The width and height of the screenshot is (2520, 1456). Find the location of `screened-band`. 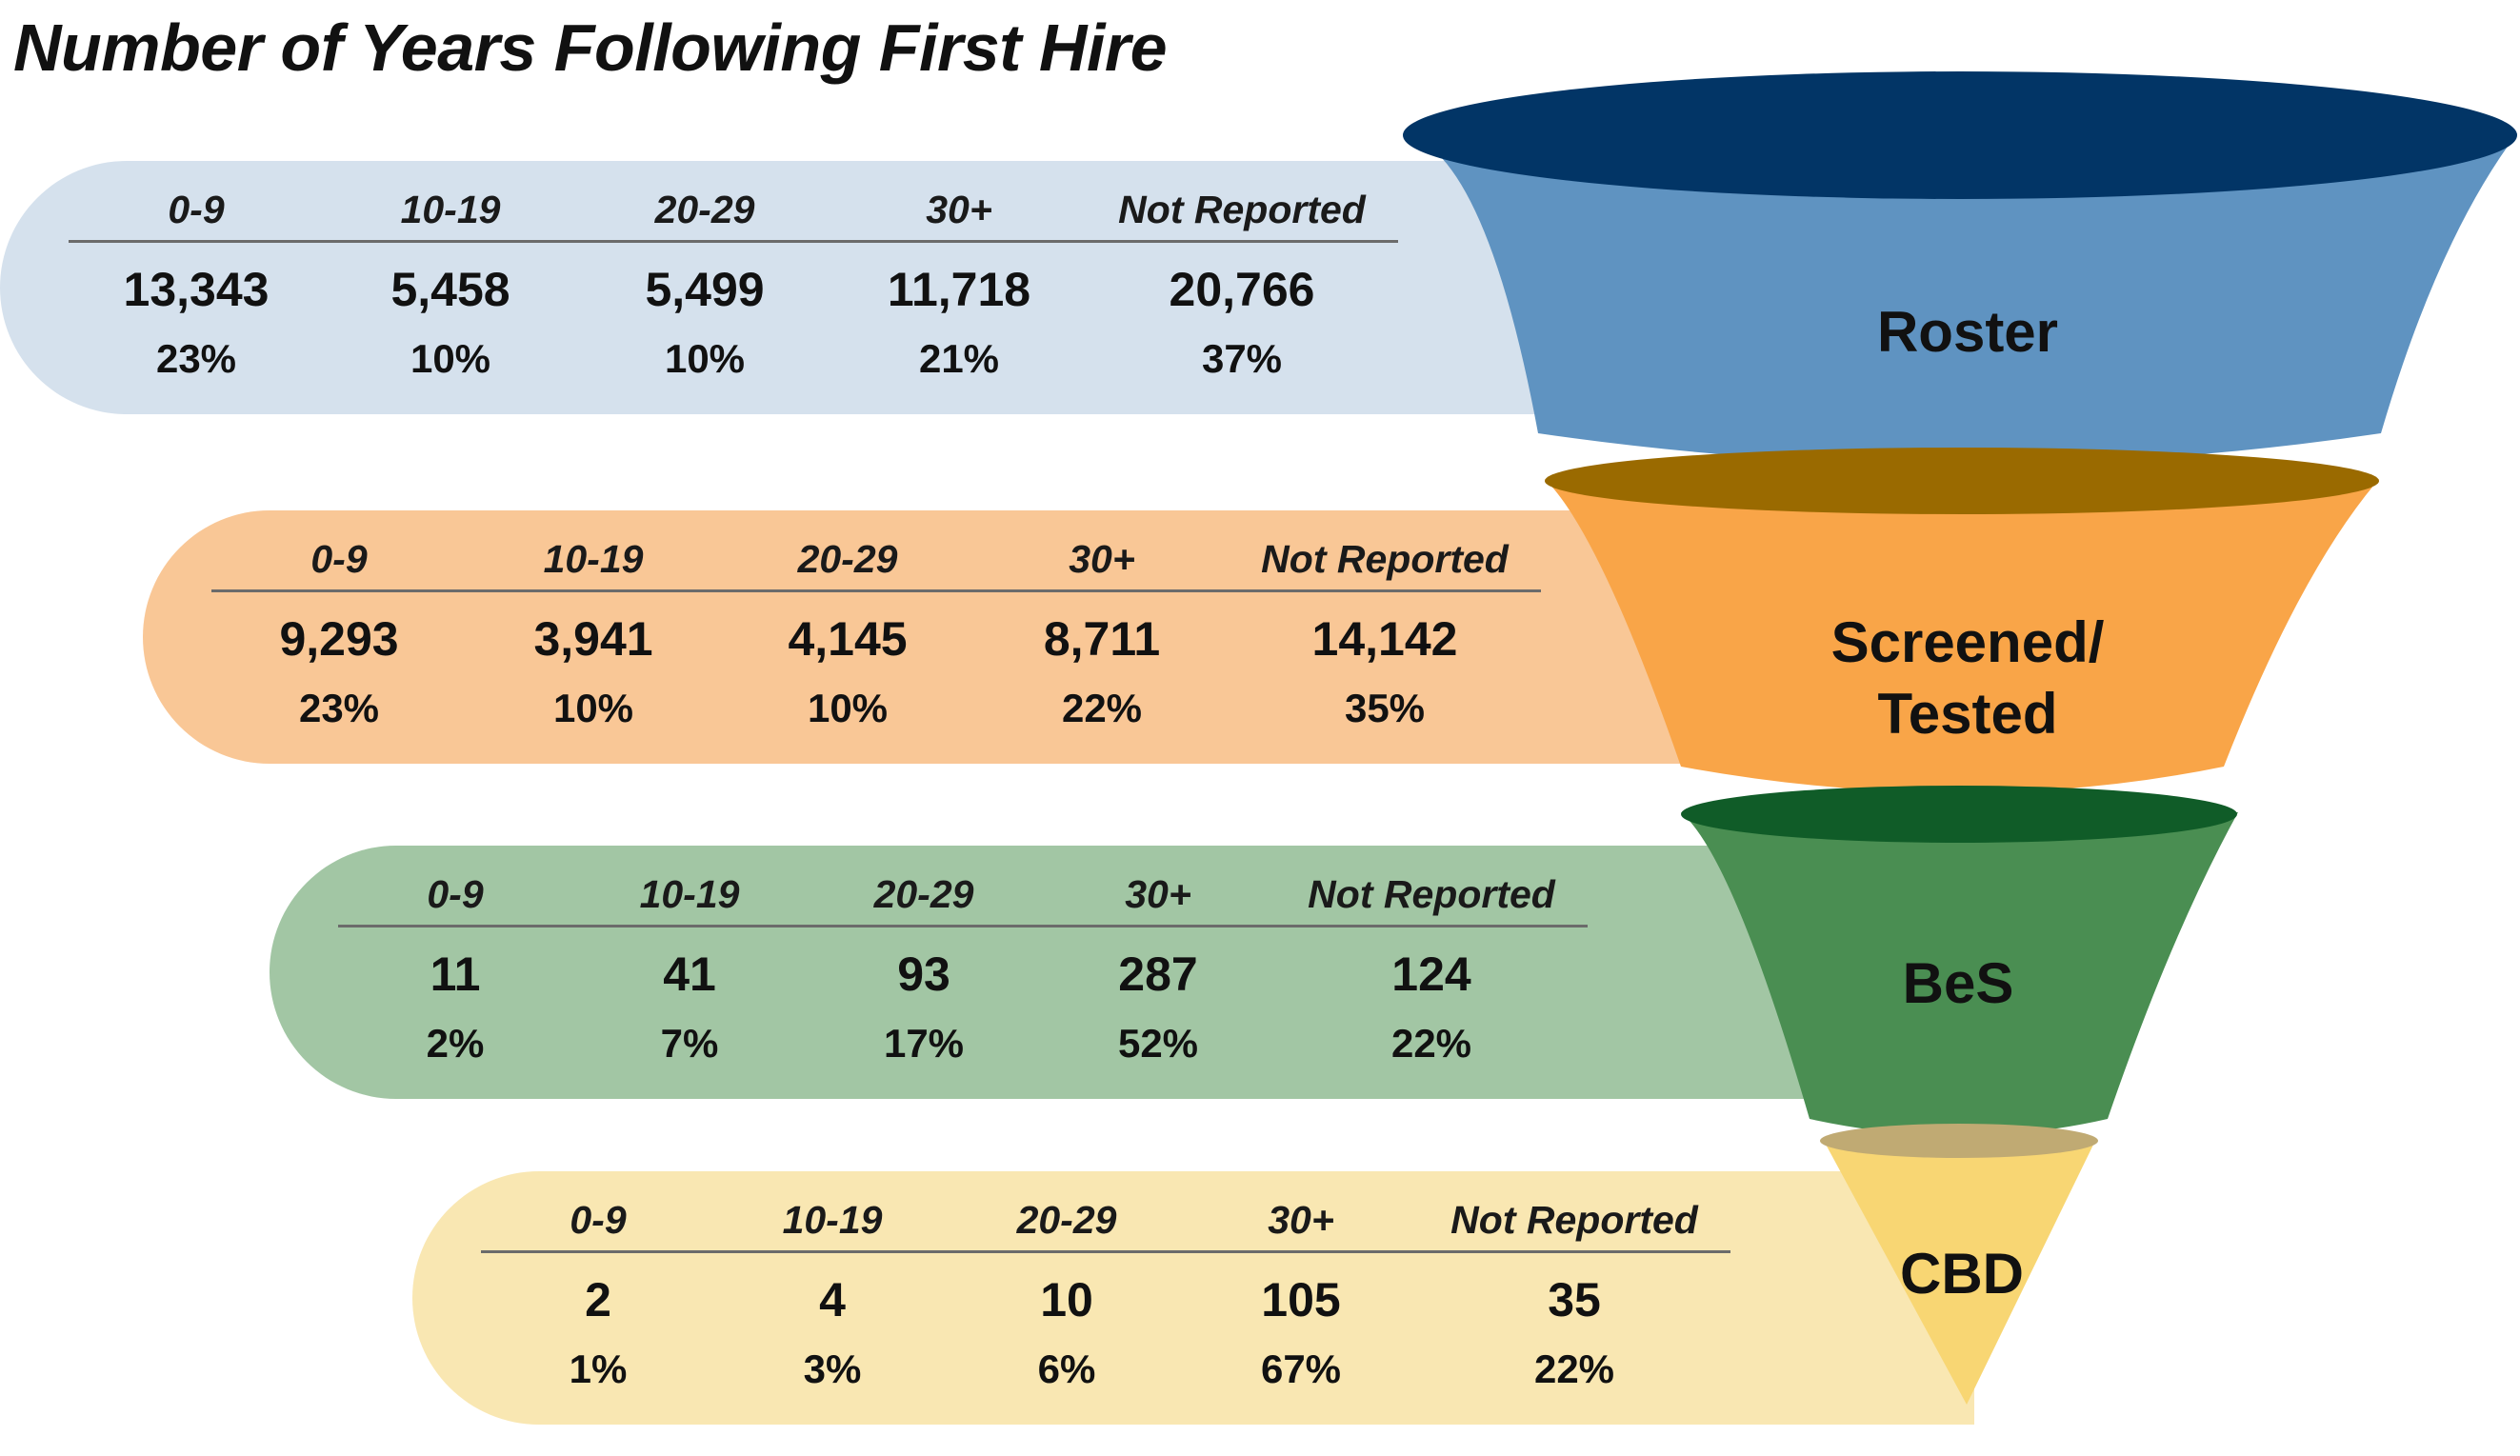

screened-band is located at coordinates (914, 637).